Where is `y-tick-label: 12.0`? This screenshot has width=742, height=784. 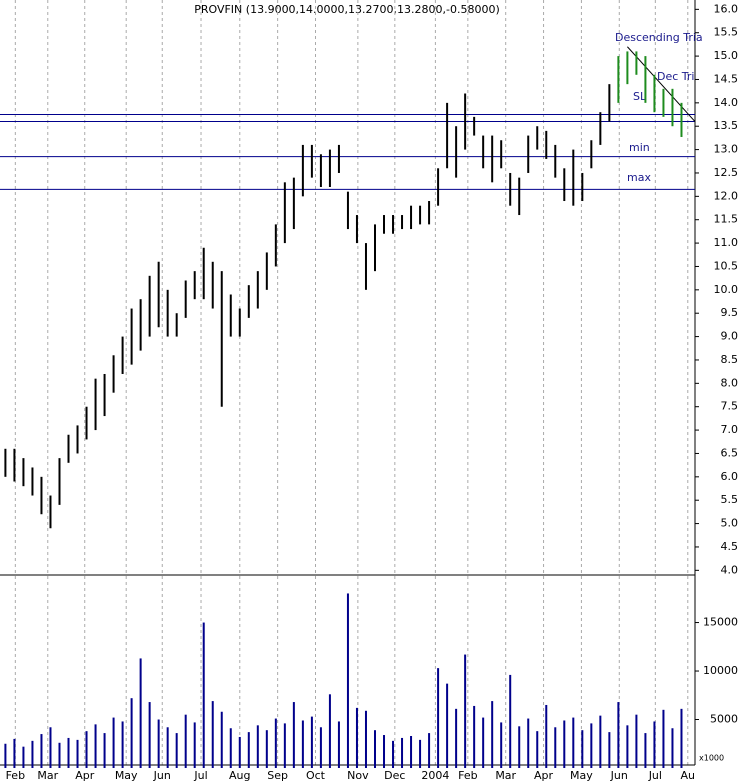 y-tick-label: 12.0 is located at coordinates (726, 195).